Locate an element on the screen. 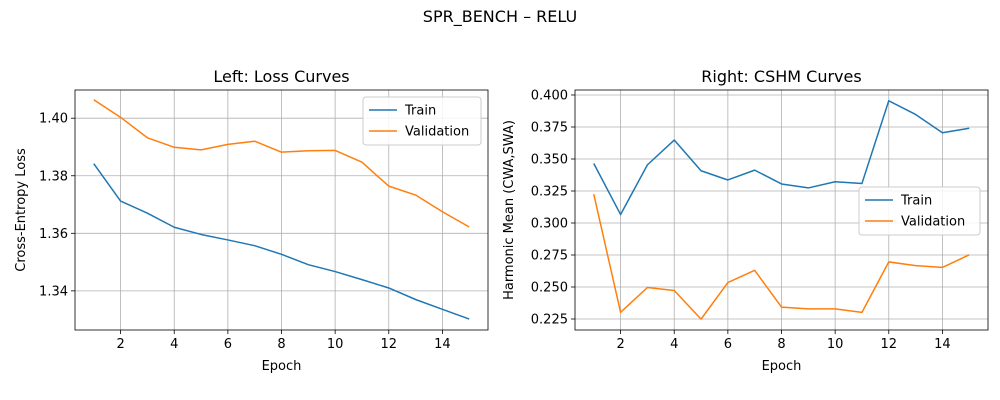 This screenshot has width=1000, height=400. cshm-series-line-validation is located at coordinates (781, 257).